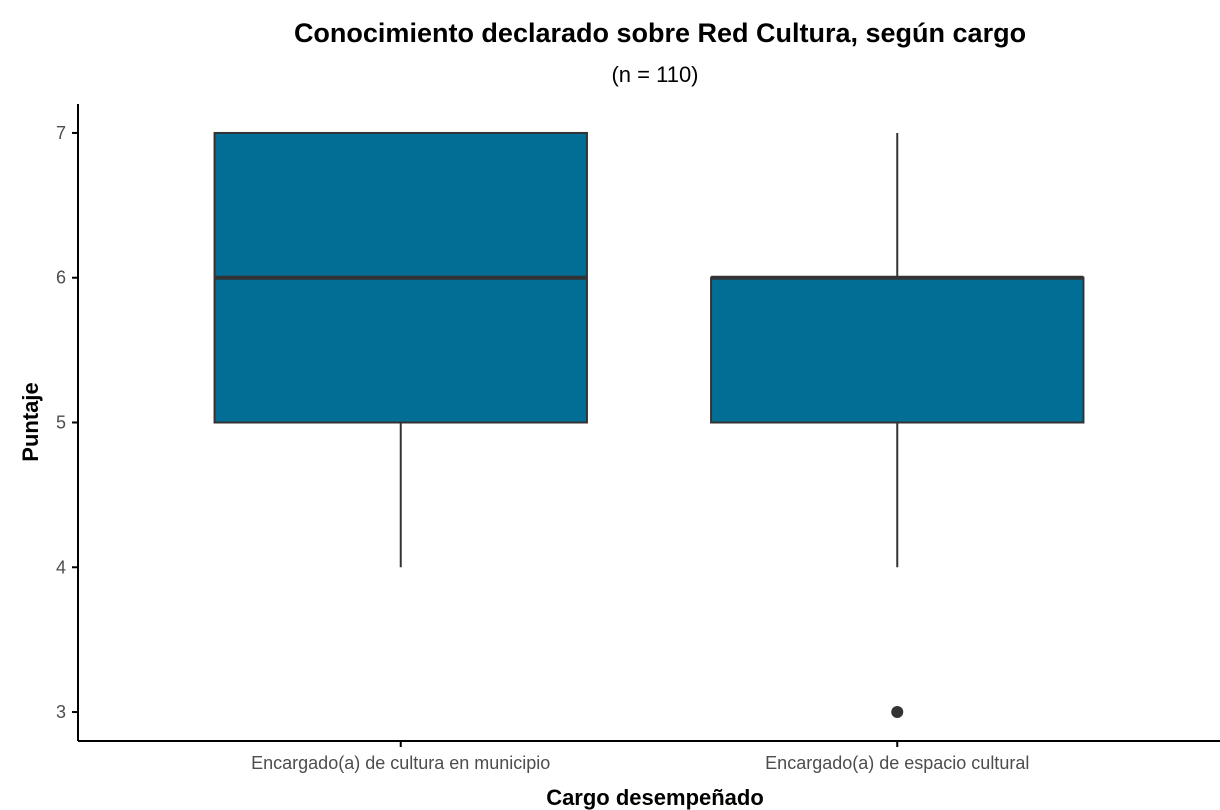 The image size is (1220, 810). Describe the element at coordinates (61, 712) in the screenshot. I see `y-tick-label: 3` at that location.